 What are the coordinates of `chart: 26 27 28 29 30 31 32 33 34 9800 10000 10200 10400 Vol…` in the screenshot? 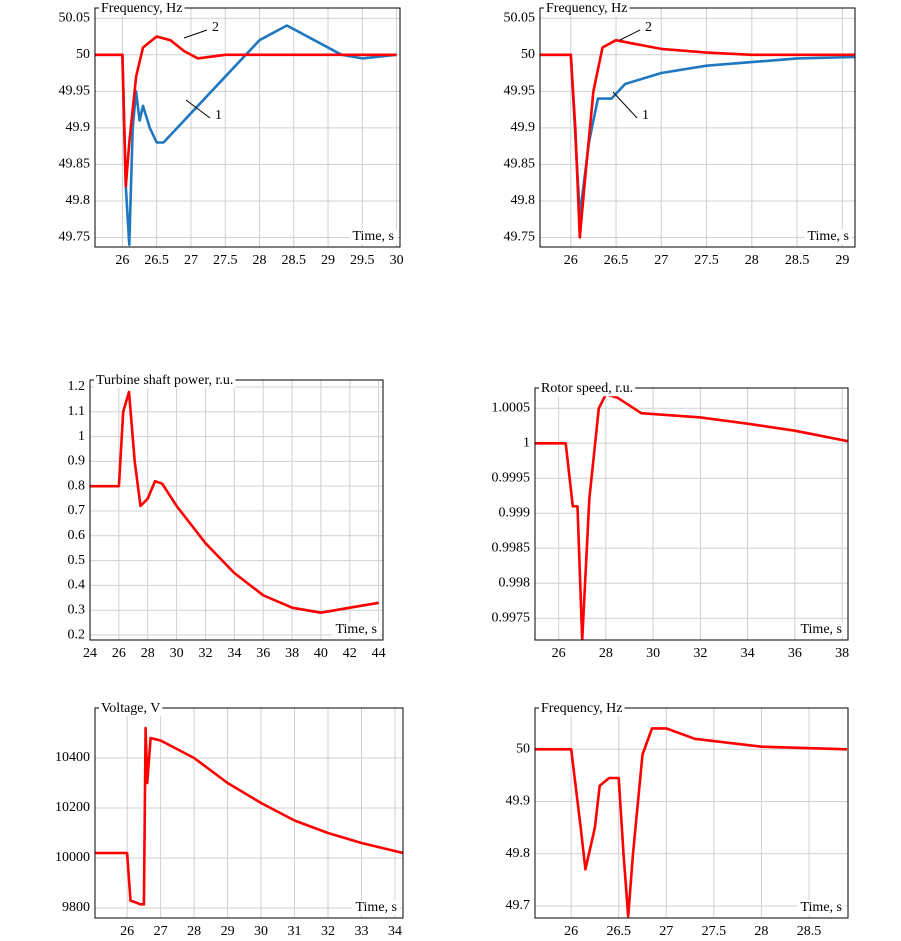 It's located at (229, 820).